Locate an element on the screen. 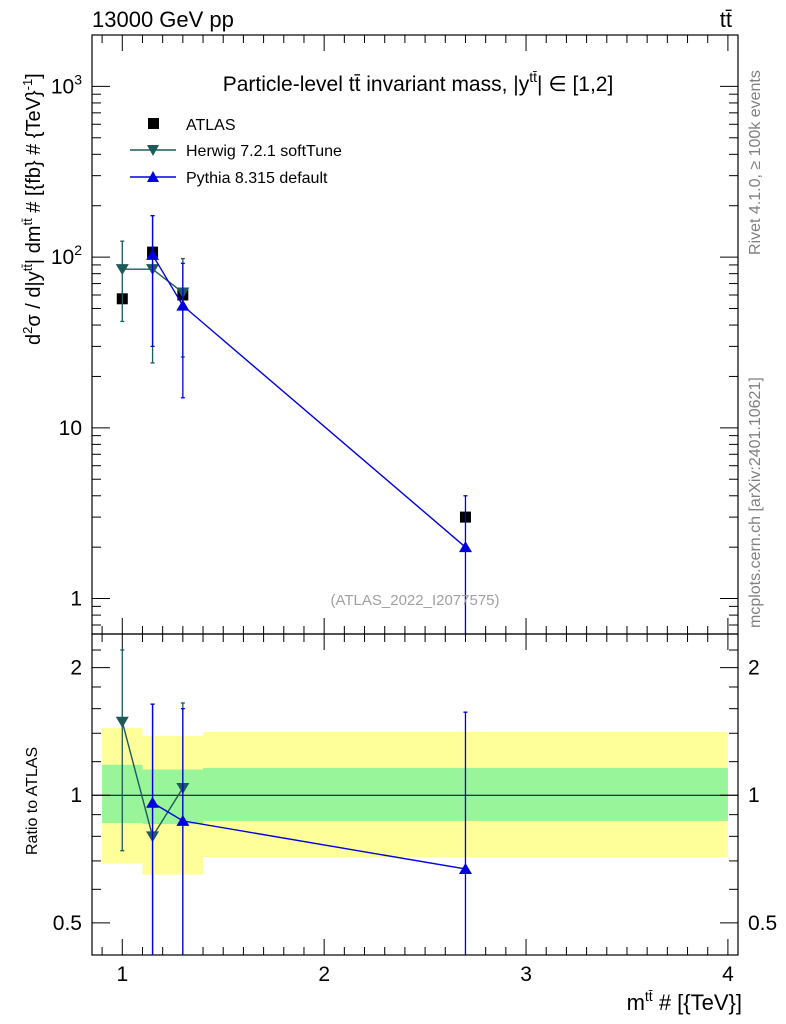 The width and height of the screenshot is (786, 1024). legend-marker-herwig is located at coordinates (153, 150).